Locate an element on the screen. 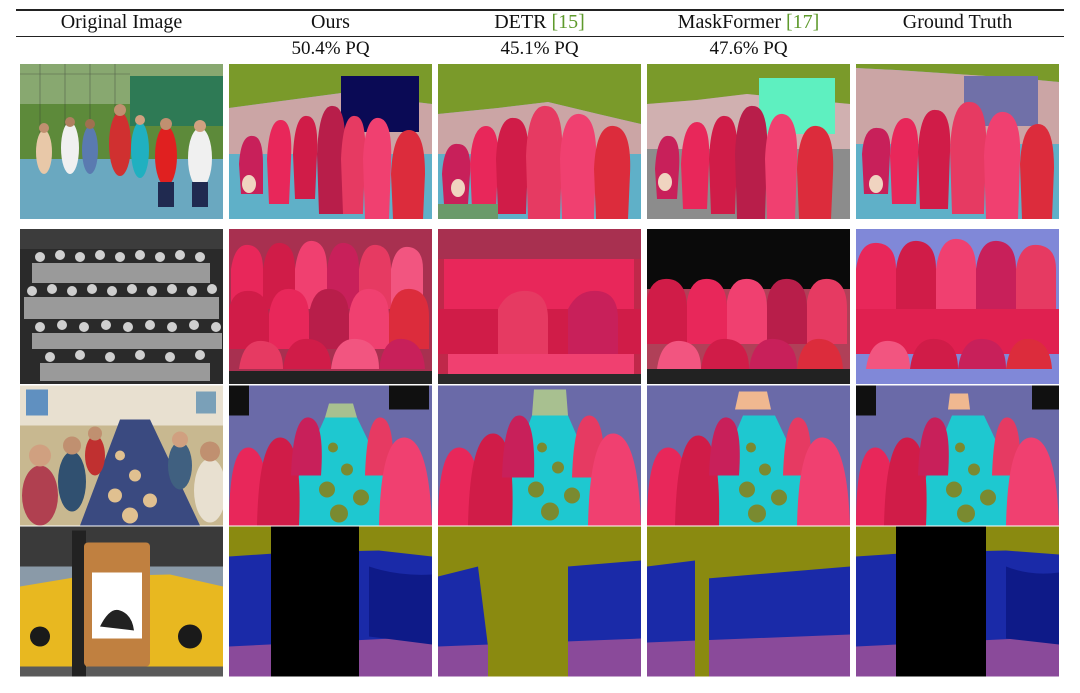 The height and width of the screenshot is (693, 1080). segmentation-ours-kids-tennis is located at coordinates (330, 141).